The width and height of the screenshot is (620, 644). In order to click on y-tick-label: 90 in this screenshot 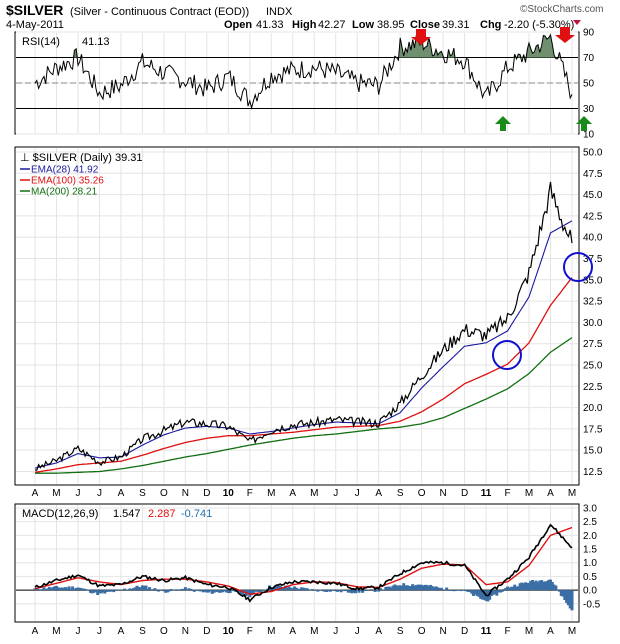, I will do `click(589, 33)`.